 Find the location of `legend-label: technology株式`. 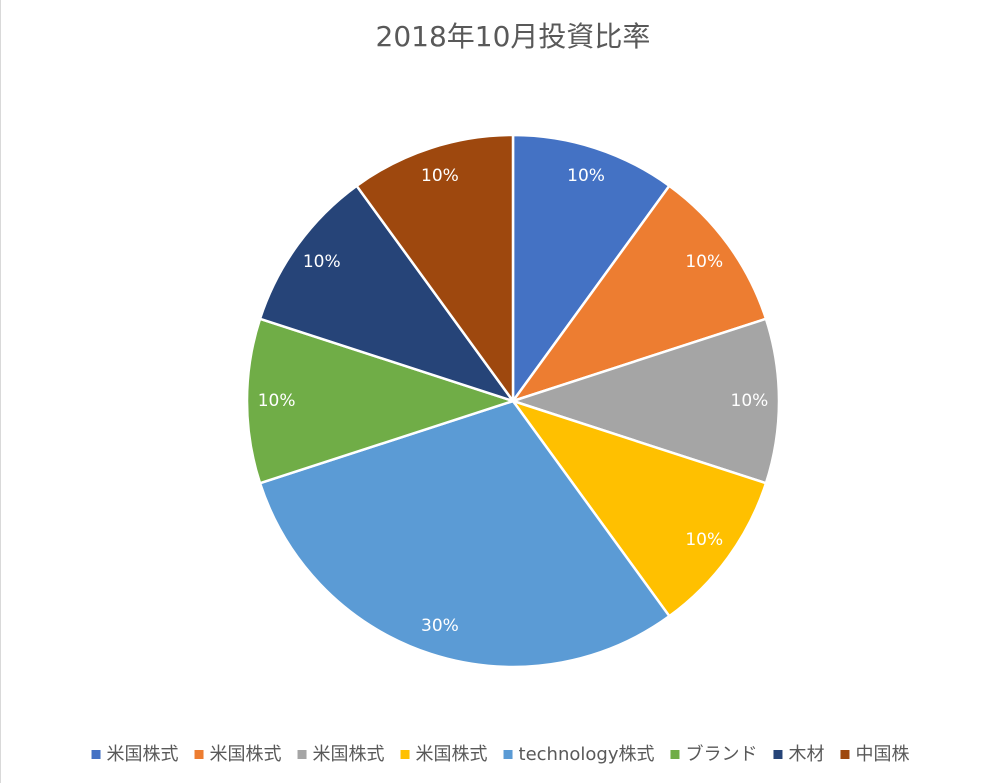

legend-label: technology株式 is located at coordinates (587, 754).